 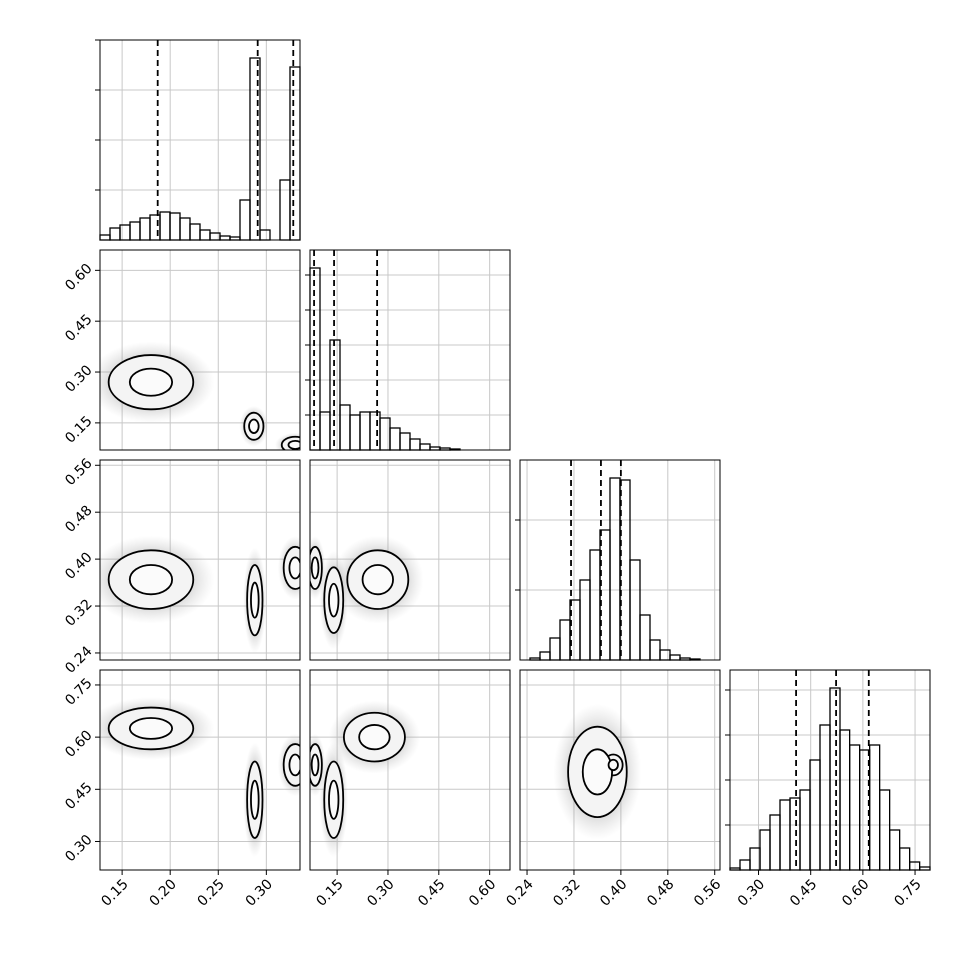 What do you see at coordinates (566, 892) in the screenshot?
I see `x-tick-label: 0.32` at bounding box center [566, 892].